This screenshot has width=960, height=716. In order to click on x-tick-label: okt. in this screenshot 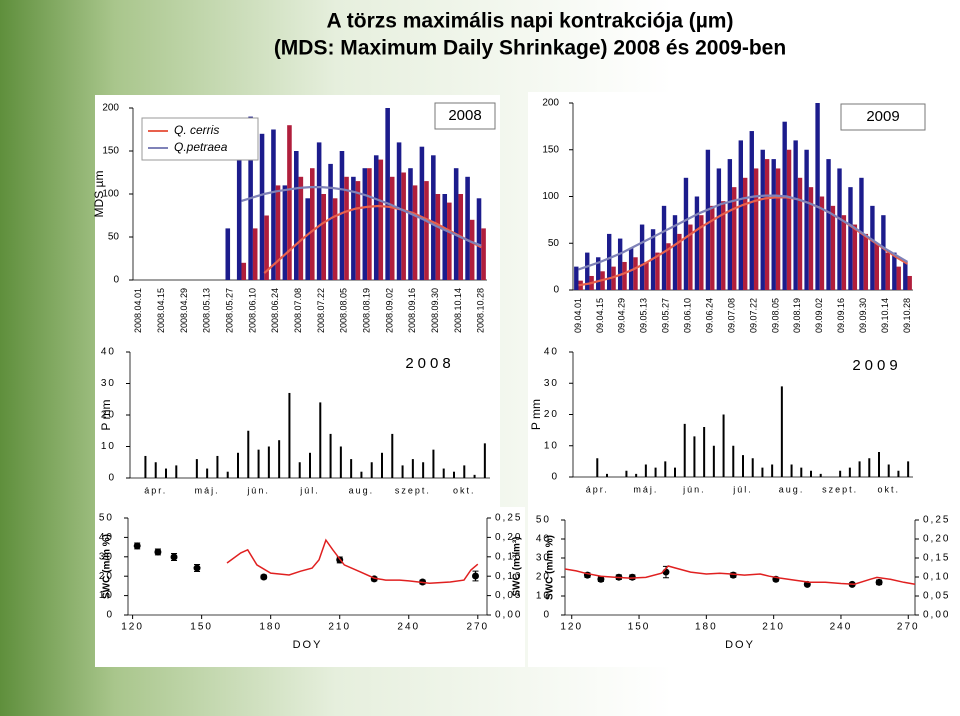, I will do `click(464, 490)`.